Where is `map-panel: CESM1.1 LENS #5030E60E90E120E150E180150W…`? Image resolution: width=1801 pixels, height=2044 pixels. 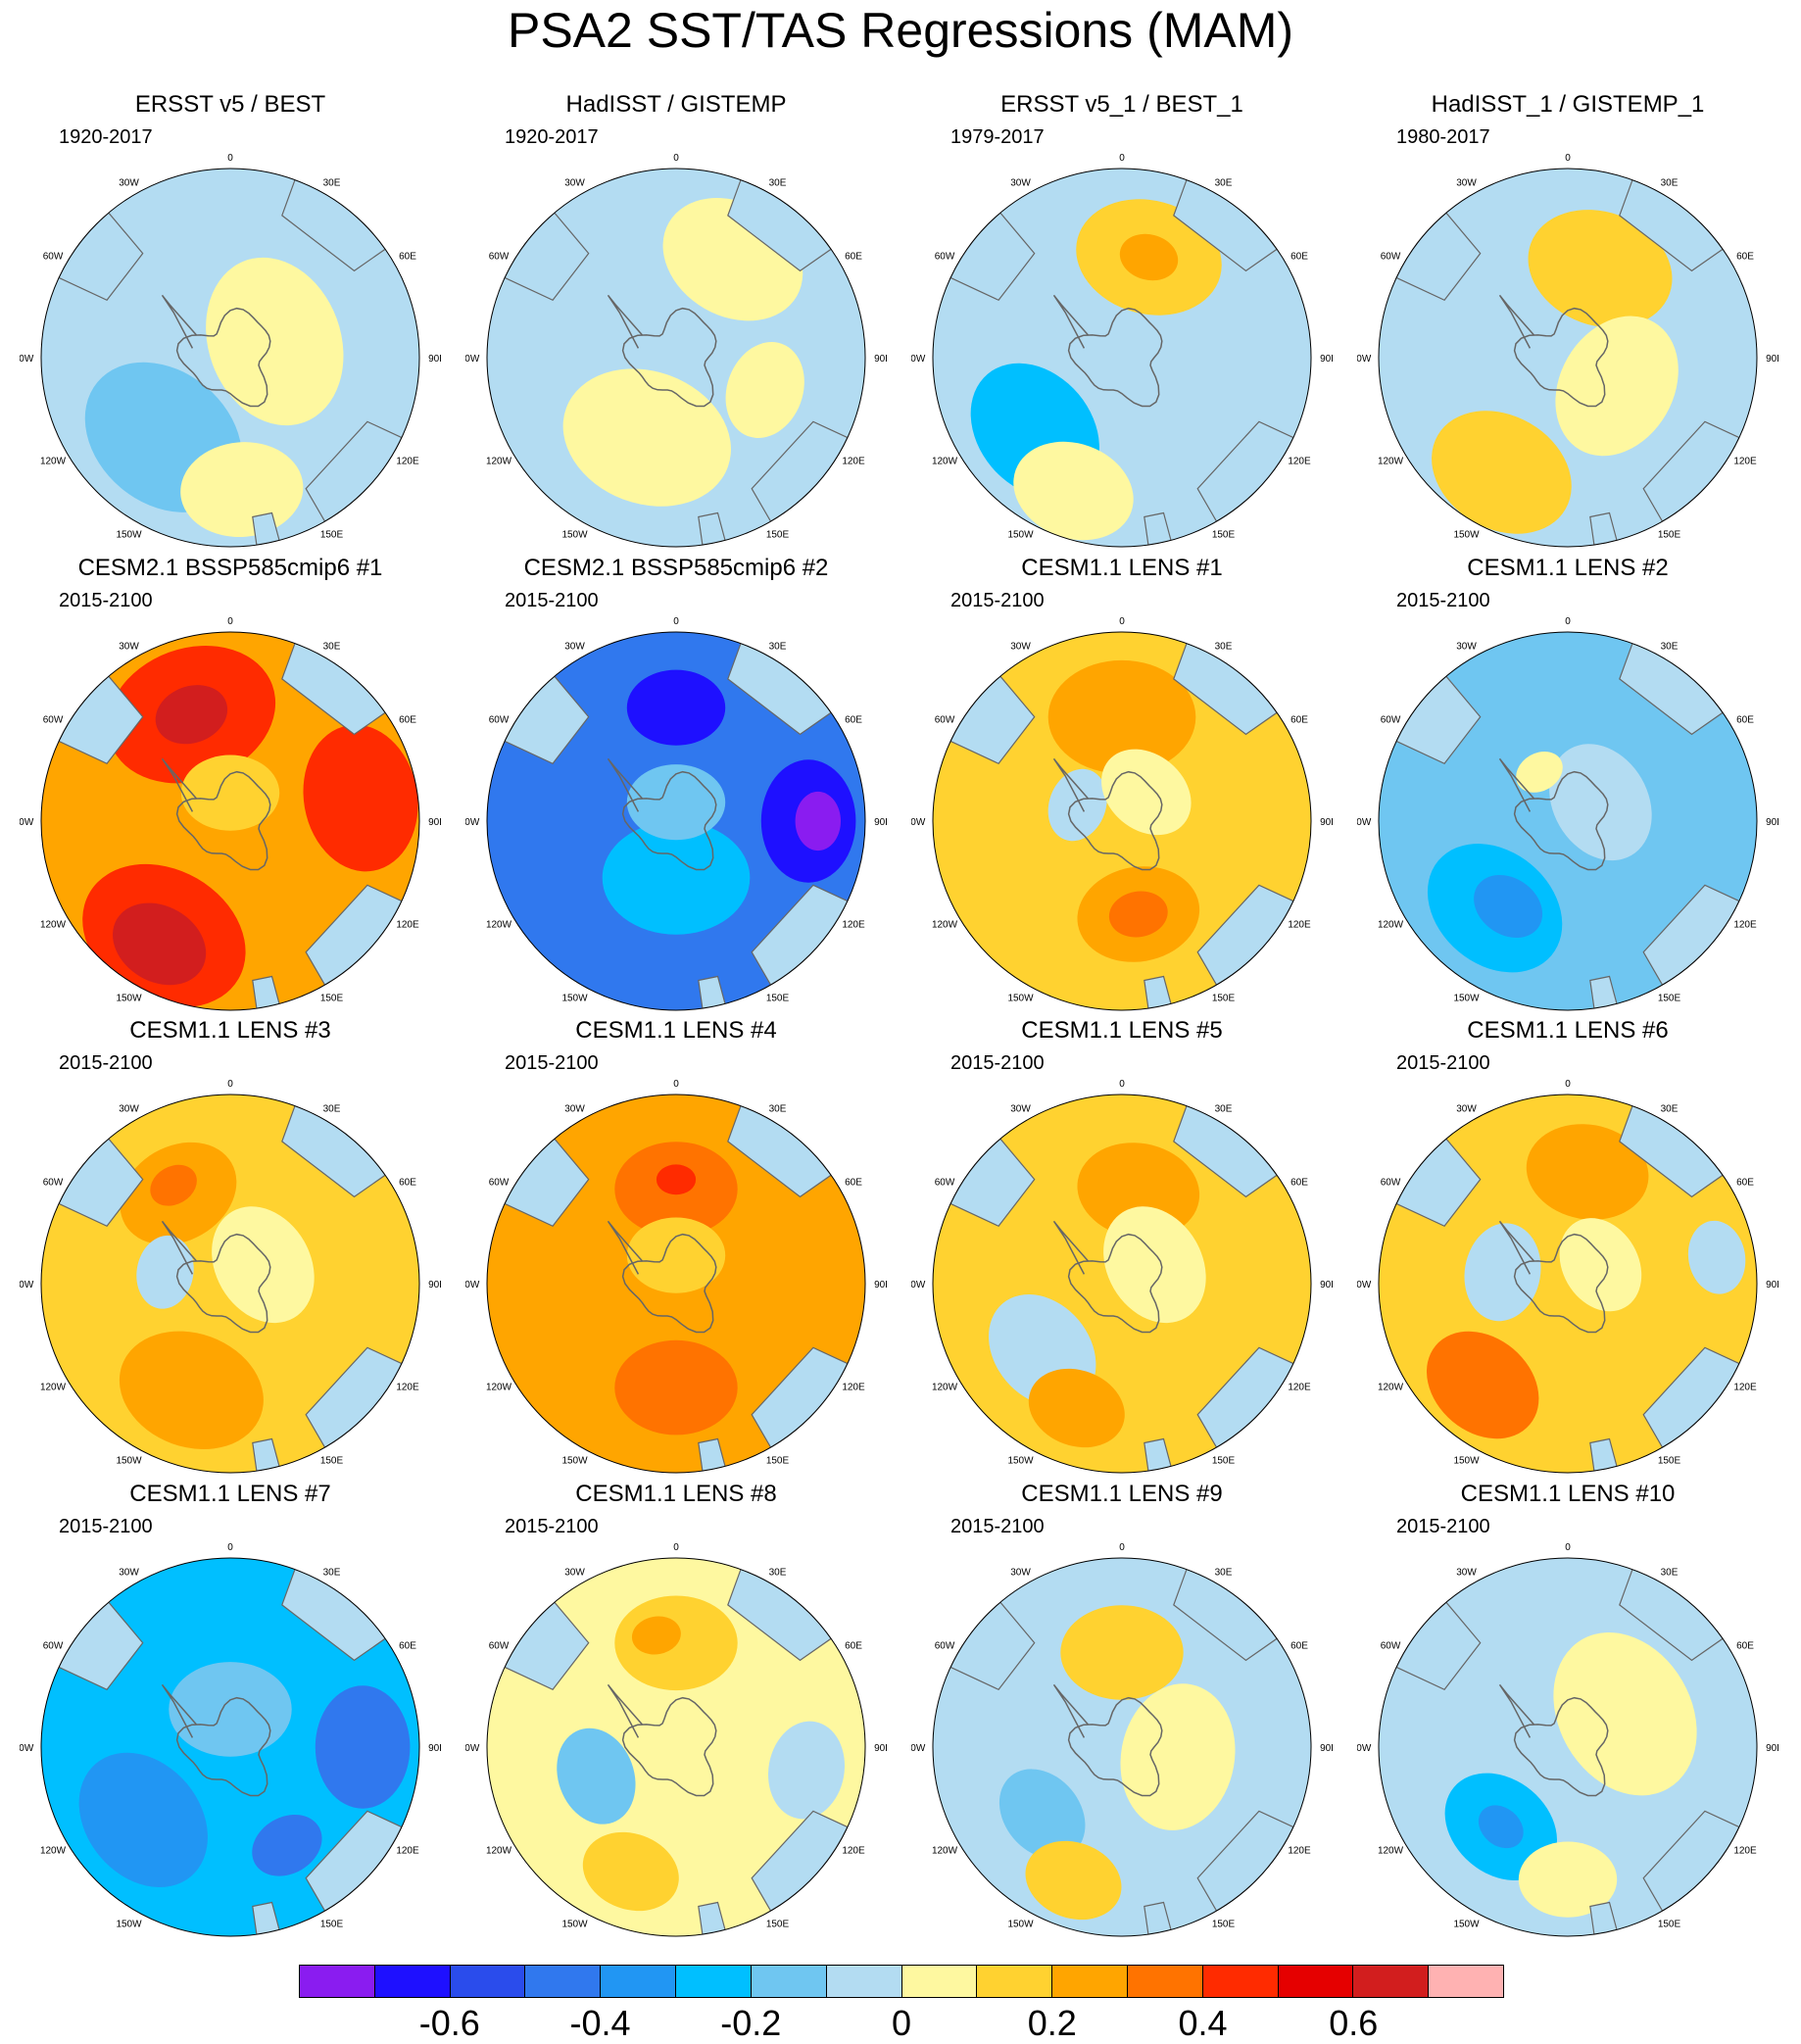
map-panel: CESM1.1 LENS #5030E60E90E120E150E180150W… is located at coordinates (1122, 1247).